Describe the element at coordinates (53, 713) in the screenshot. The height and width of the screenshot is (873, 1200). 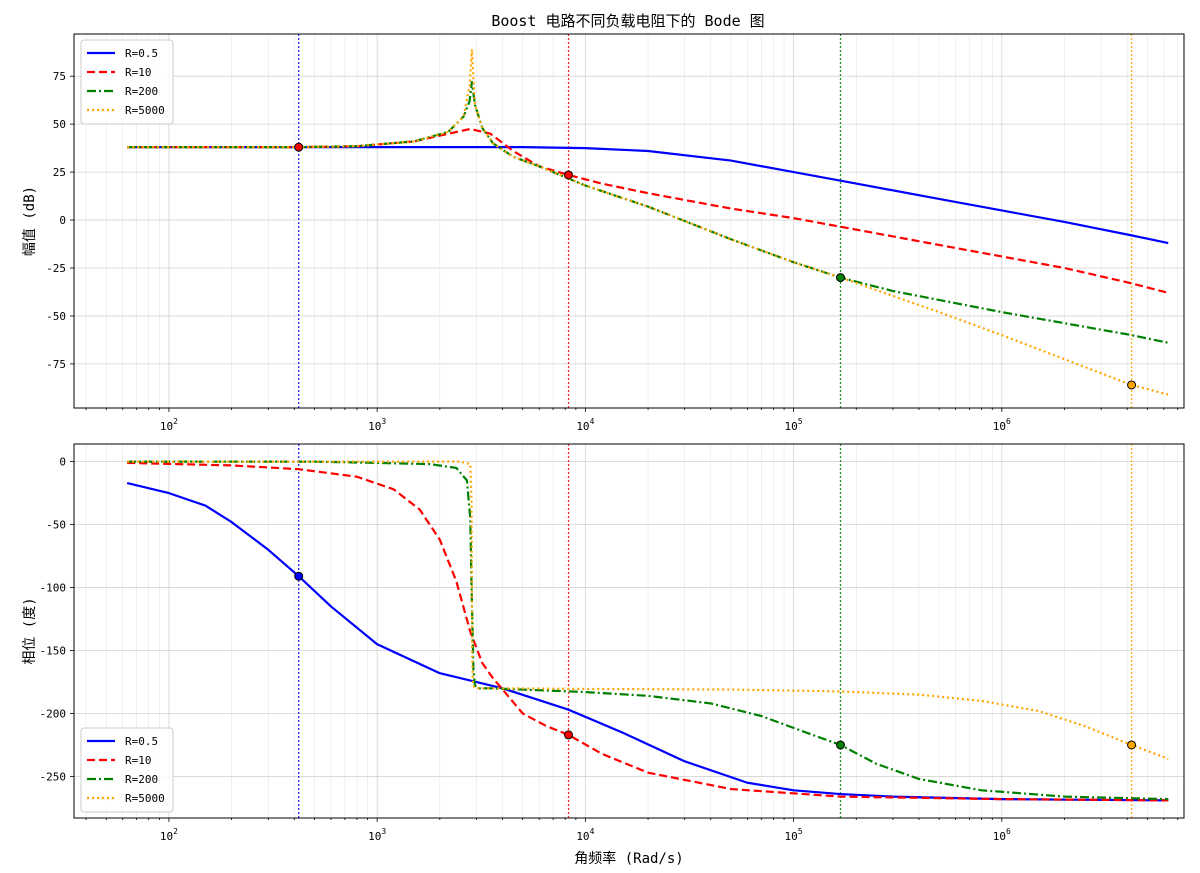
I see `y-tick-label: -200` at that location.